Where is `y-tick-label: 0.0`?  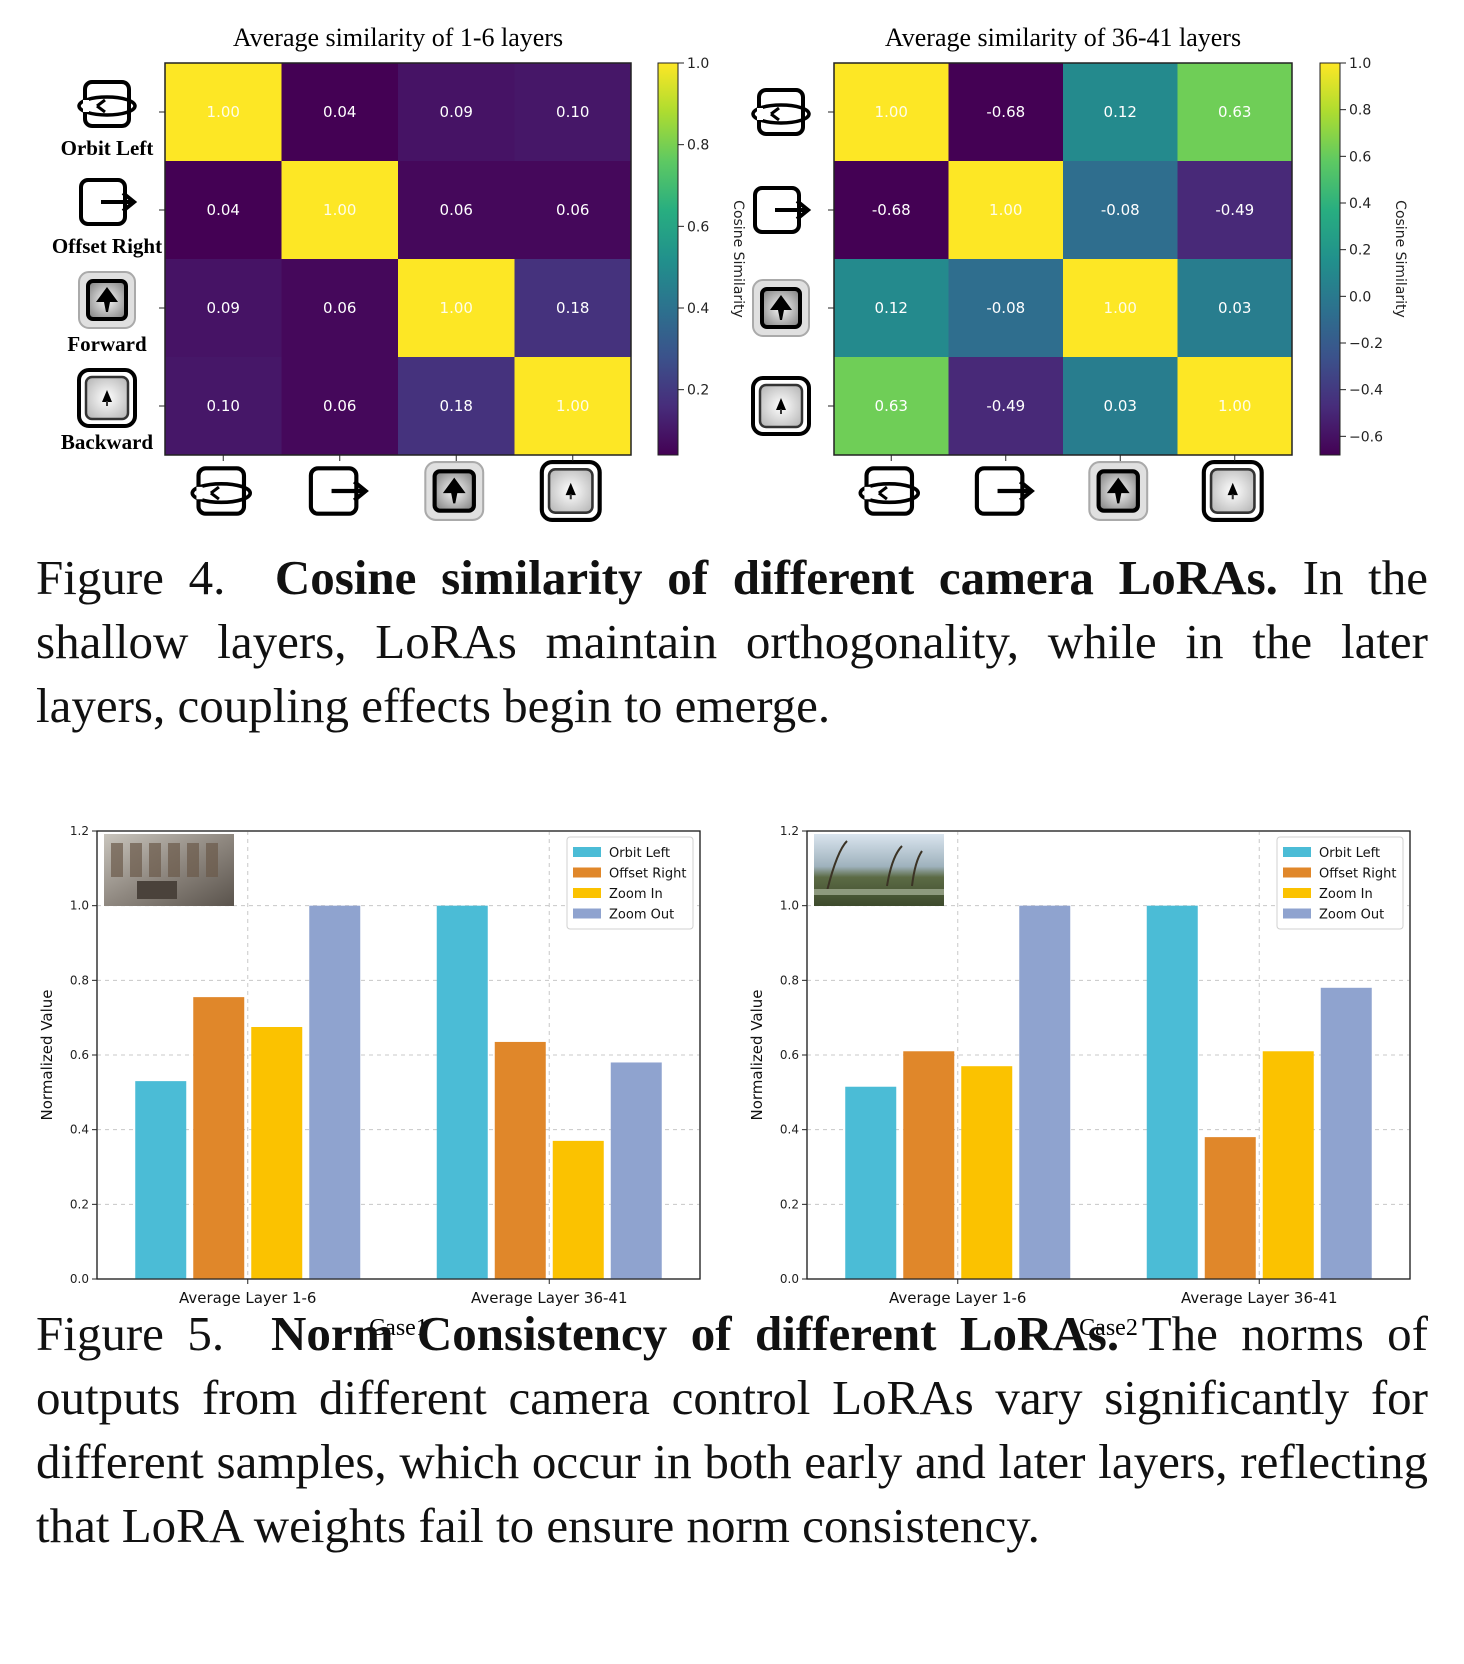
y-tick-label: 0.0 is located at coordinates (79, 1279).